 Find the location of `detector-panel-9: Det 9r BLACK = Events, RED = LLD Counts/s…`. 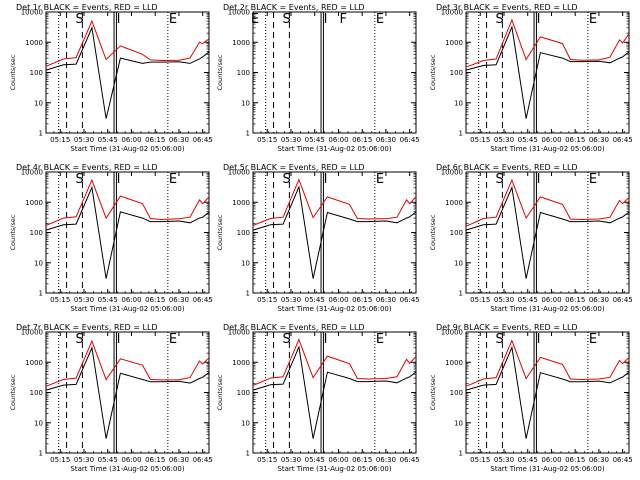

detector-panel-9: Det 9r BLACK = Events, RED = LLD Counts/s… is located at coordinates (531, 398).